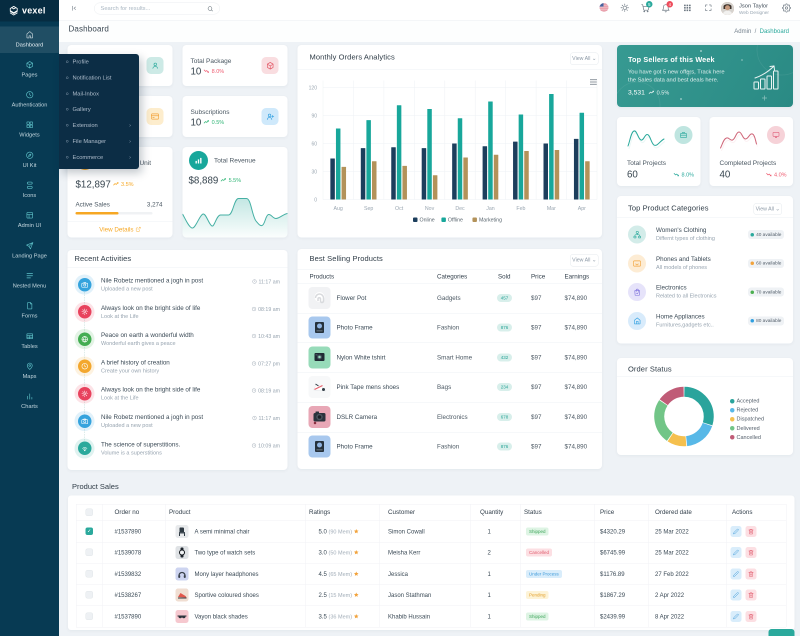 This screenshot has width=800, height=636. I want to click on svg-text: Offline, so click(455, 221).